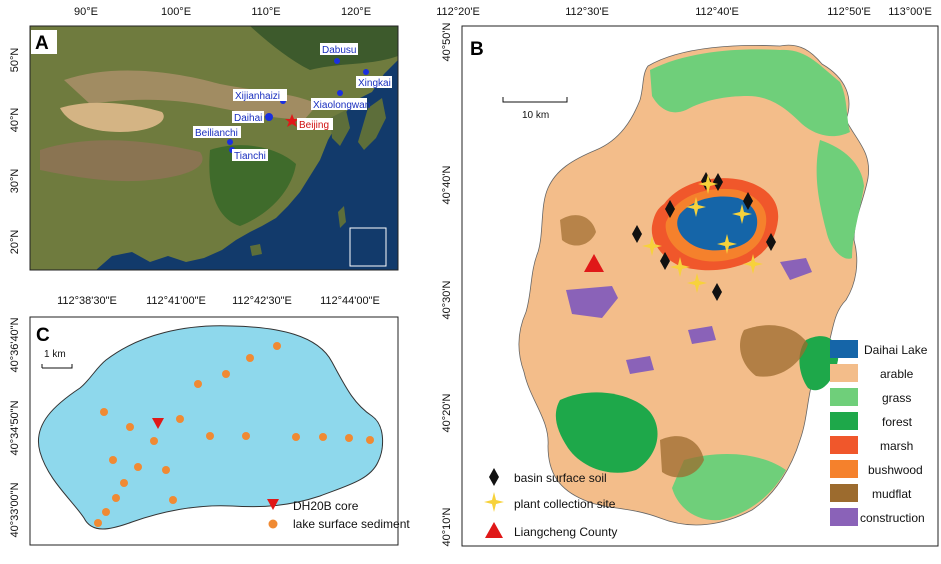  Describe the element at coordinates (897, 422) in the screenshot. I see `legend-label: forest` at that location.